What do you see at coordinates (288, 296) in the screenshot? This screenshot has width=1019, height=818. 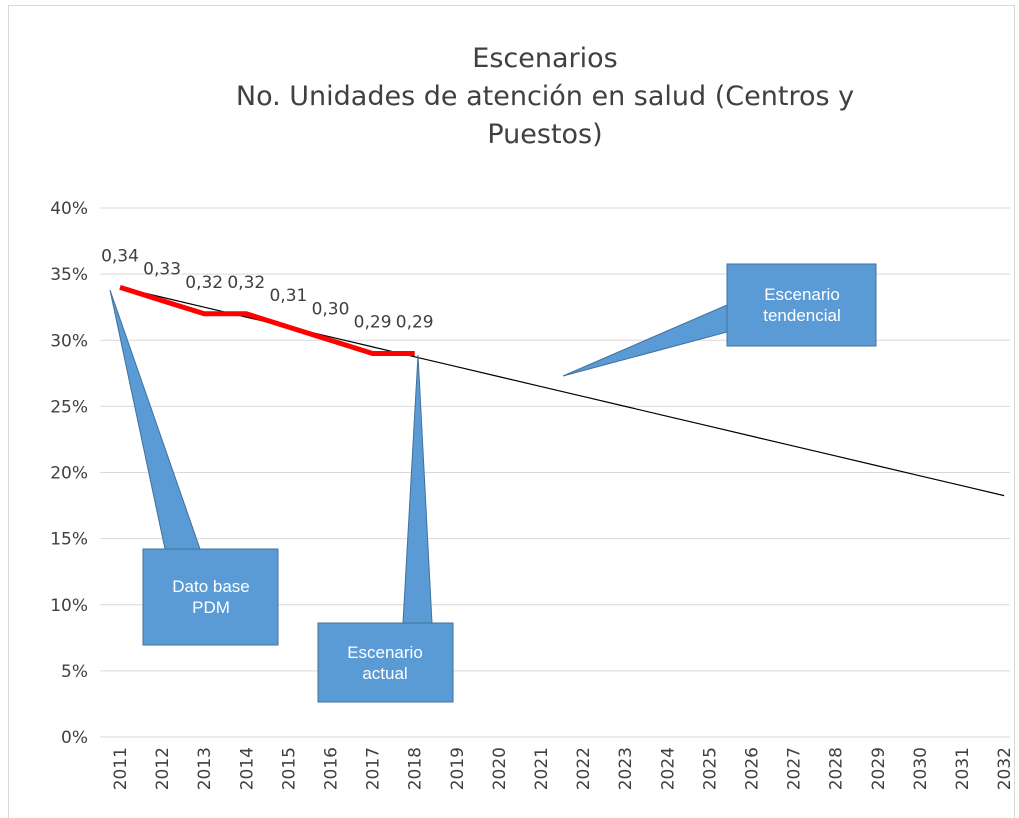 I see `data-label: 0,31` at bounding box center [288, 296].